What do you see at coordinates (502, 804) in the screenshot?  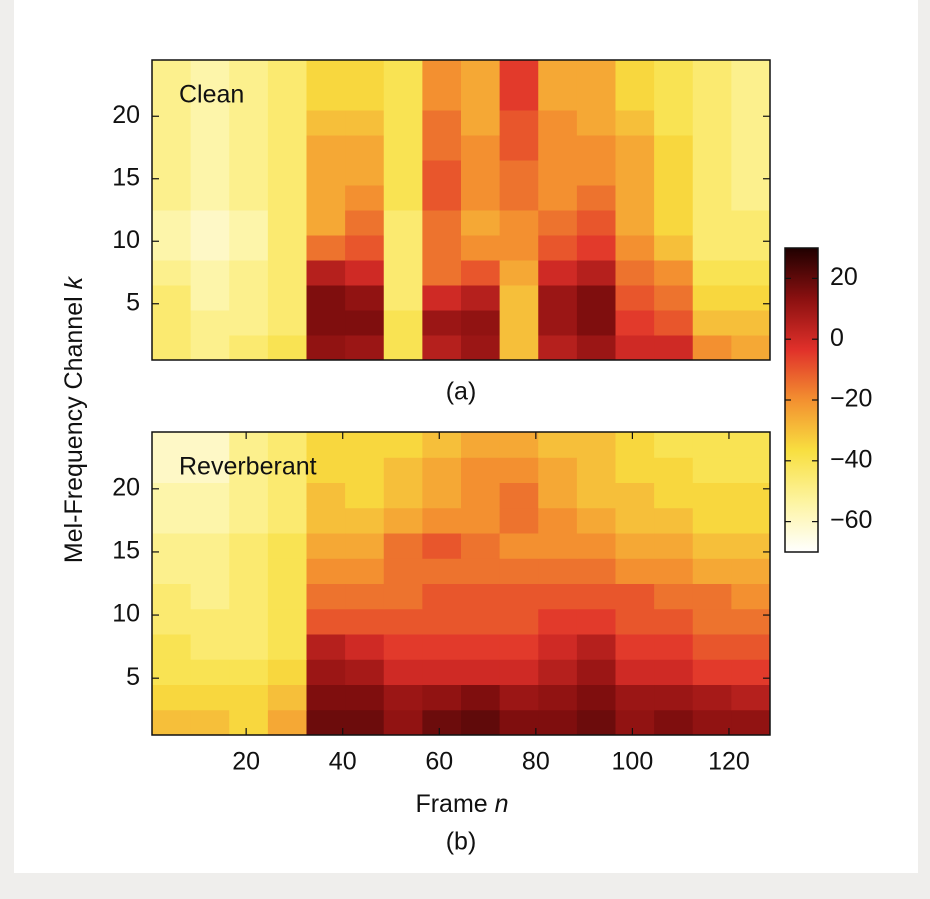 I see `x-axis-label-symbol: n` at bounding box center [502, 804].